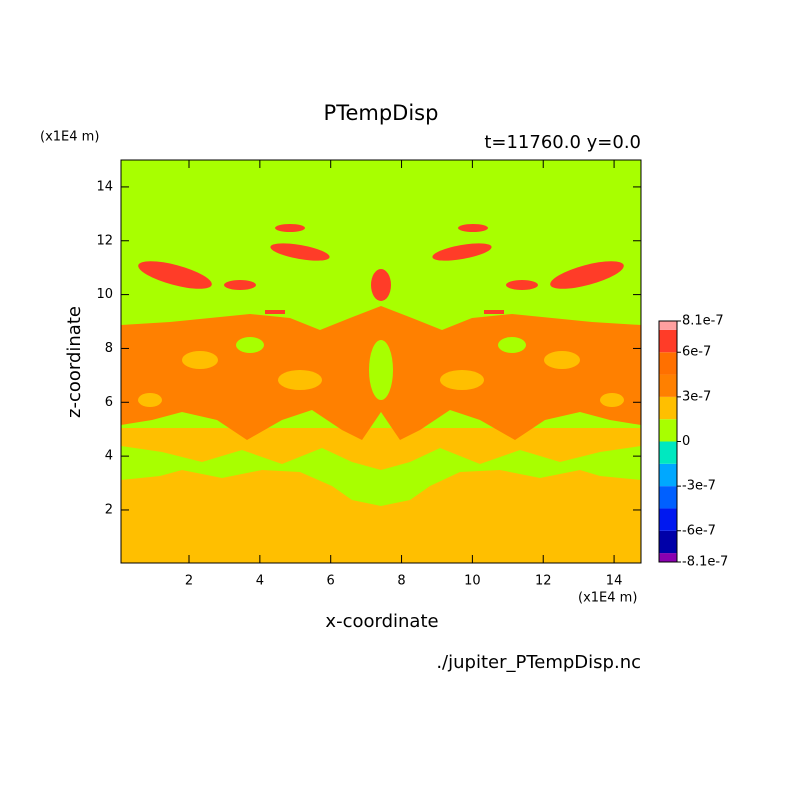 The width and height of the screenshot is (804, 804). Describe the element at coordinates (703, 321) in the screenshot. I see `colorbar-tick-label: 8.1e-7` at that location.